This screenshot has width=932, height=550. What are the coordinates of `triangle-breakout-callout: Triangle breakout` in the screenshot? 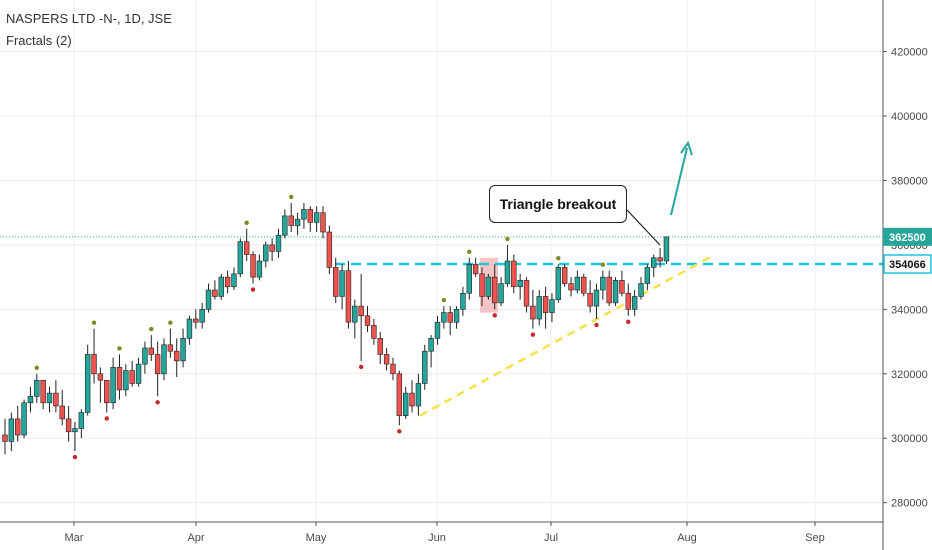 It's located at (558, 204).